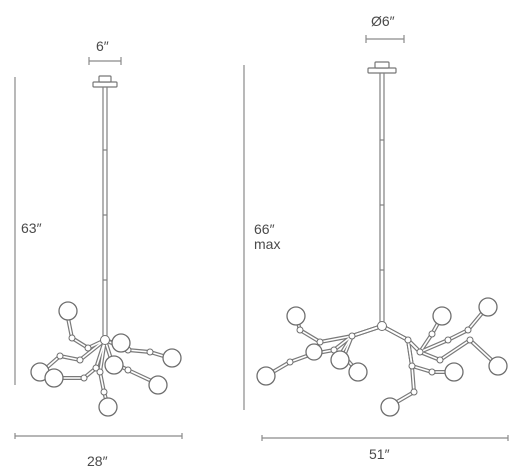 The image size is (511, 469). I want to click on right-canopy-diameter-label: Ø6″, so click(383, 21).